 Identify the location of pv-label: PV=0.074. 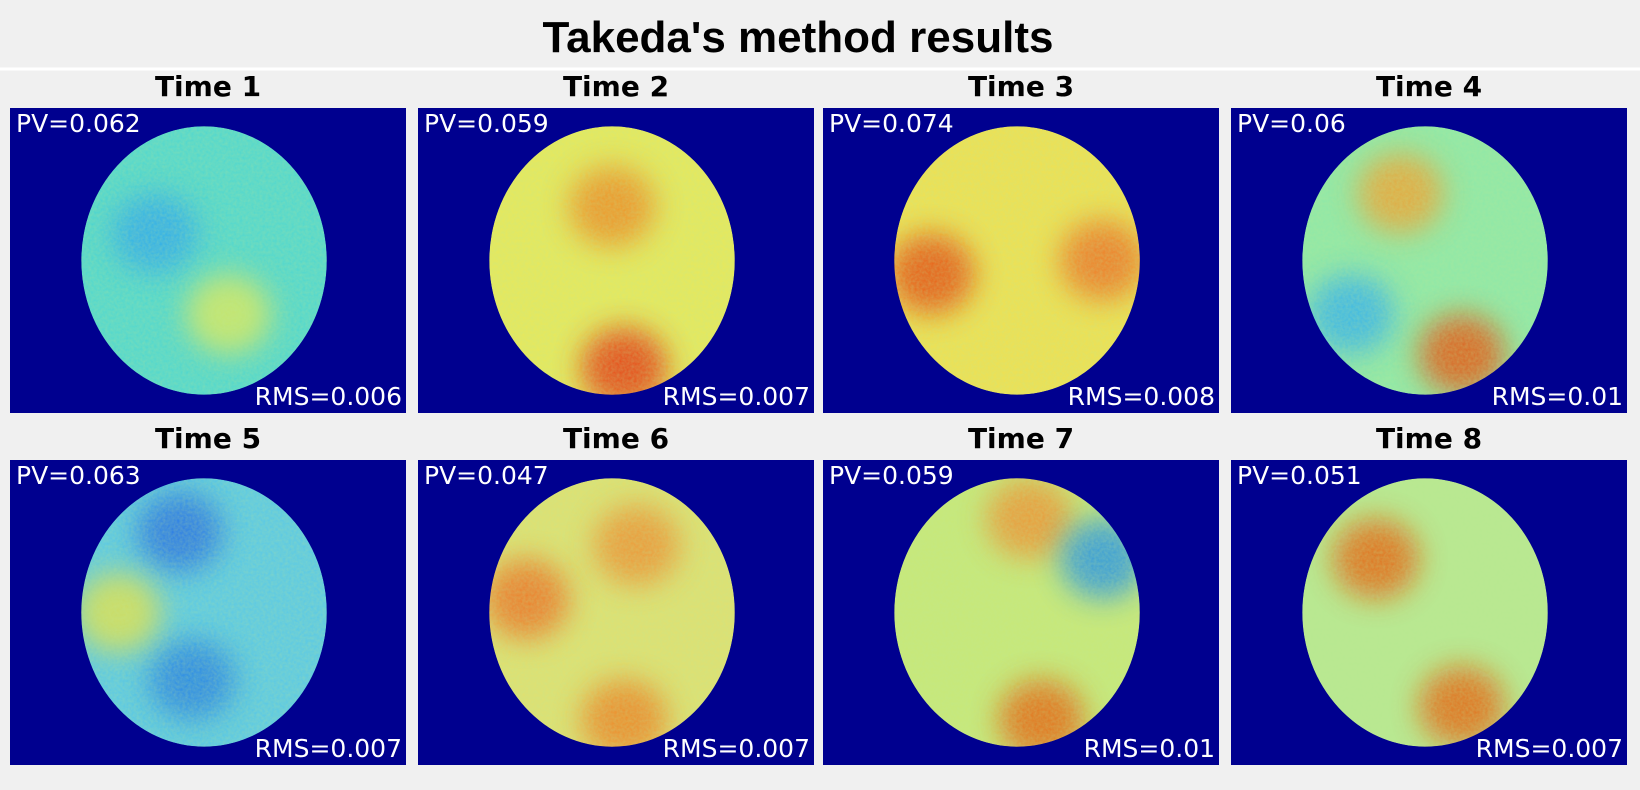
(891, 123).